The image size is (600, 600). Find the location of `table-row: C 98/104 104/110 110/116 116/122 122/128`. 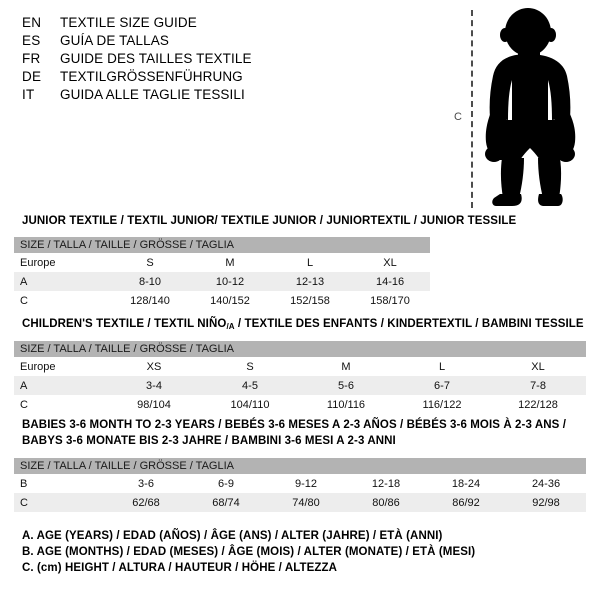

table-row: C 98/104 104/110 110/116 116/122 122/128 is located at coordinates (300, 404).